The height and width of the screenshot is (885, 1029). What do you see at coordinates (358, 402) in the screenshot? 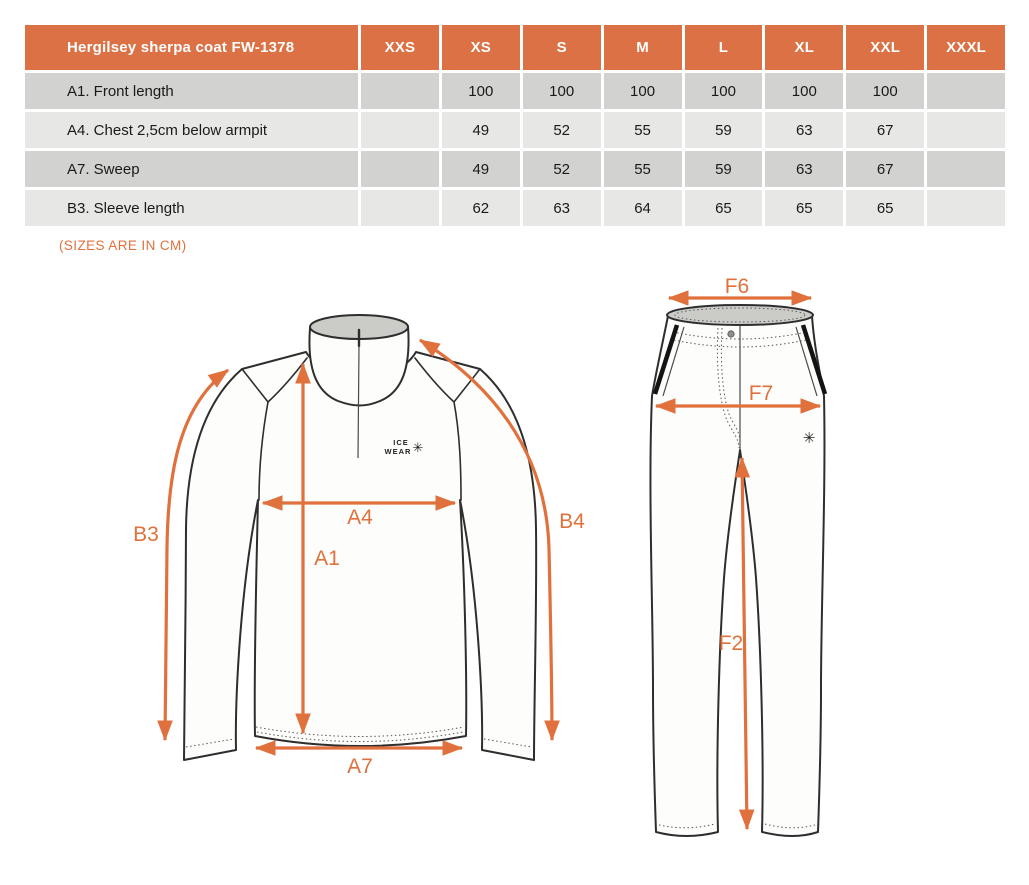
I see `zipper-line` at bounding box center [358, 402].